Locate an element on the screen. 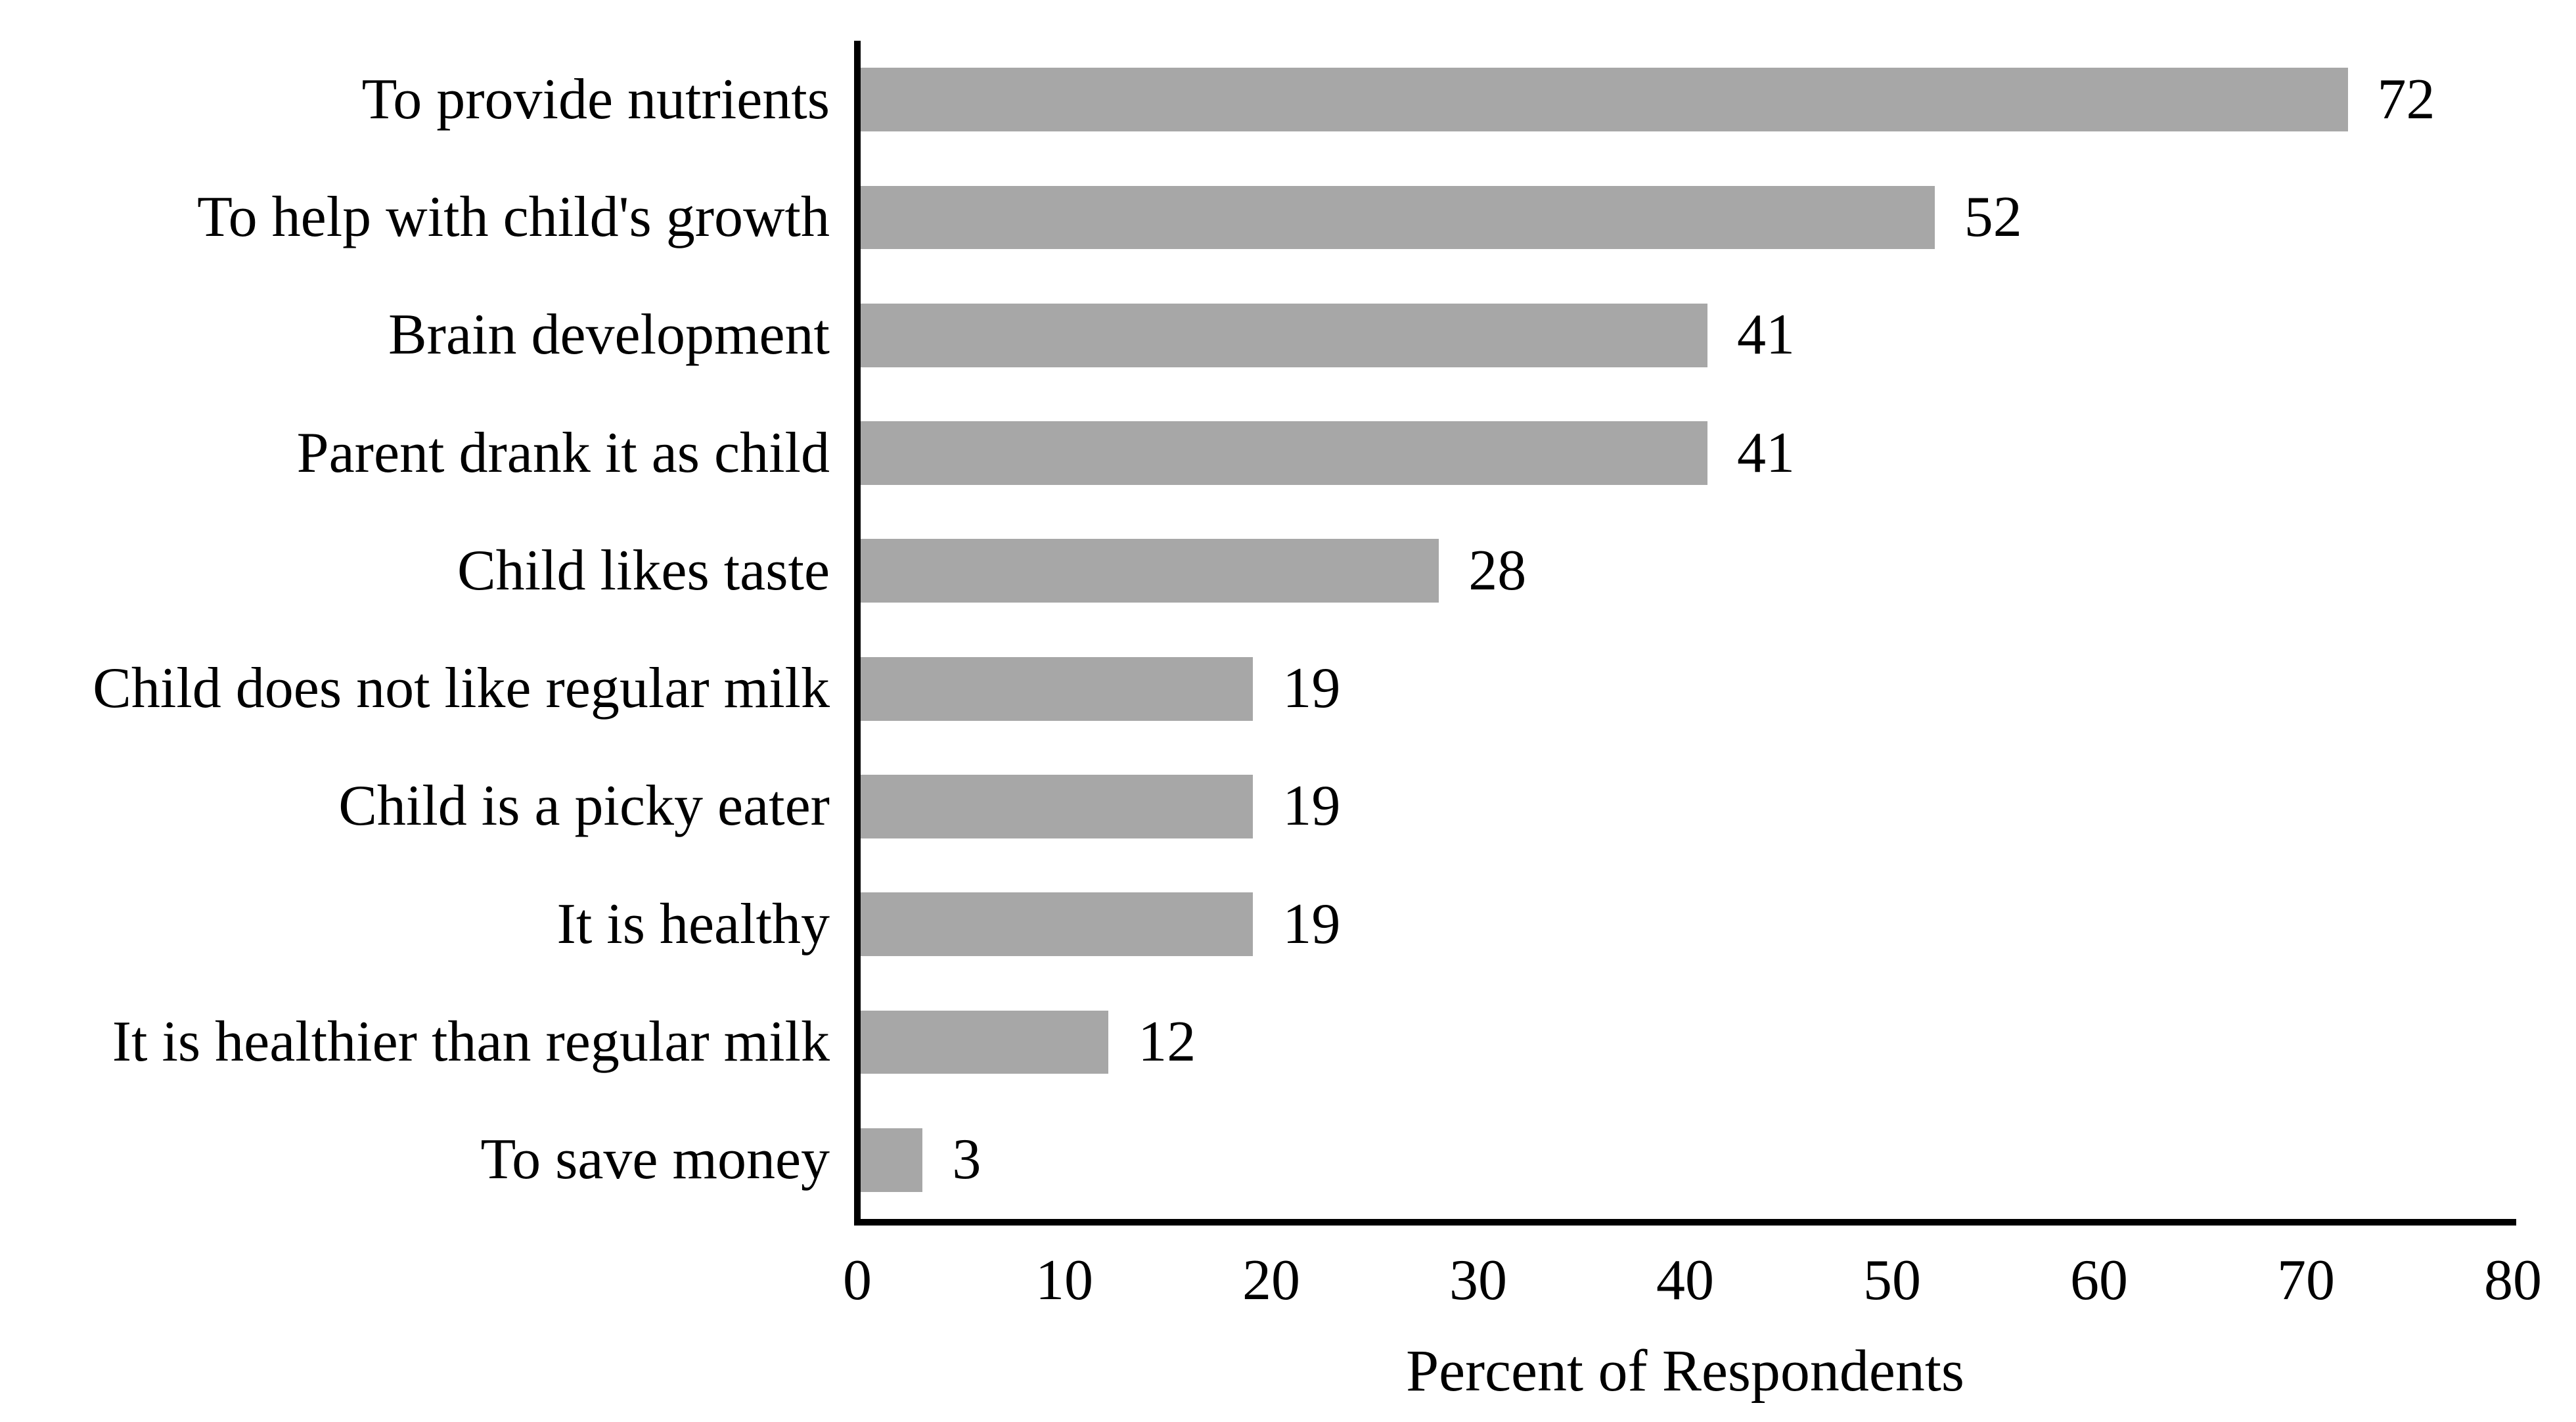 The width and height of the screenshot is (2576, 1422). x-tick-label: 60 is located at coordinates (2099, 1280).